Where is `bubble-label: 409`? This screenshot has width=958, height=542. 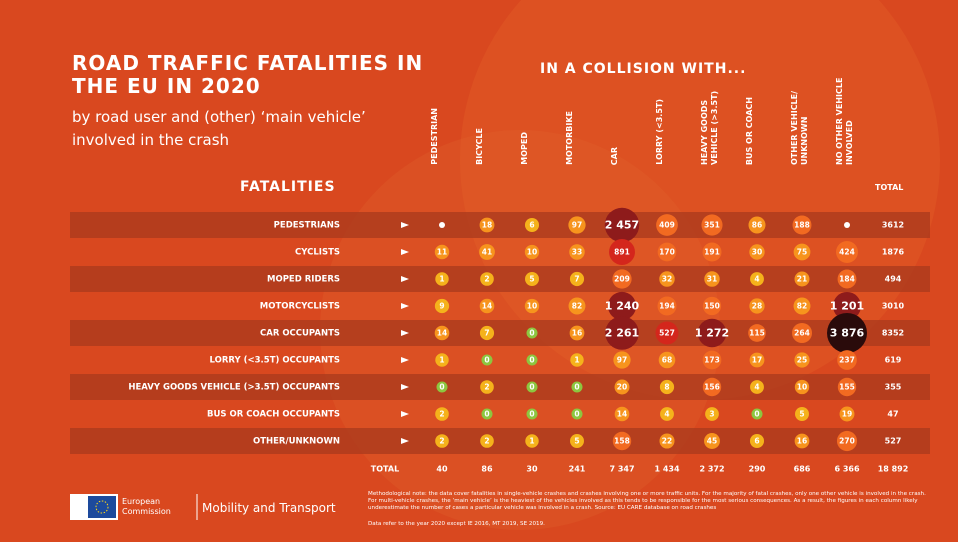
bubble-label: 409 is located at coordinates (667, 225).